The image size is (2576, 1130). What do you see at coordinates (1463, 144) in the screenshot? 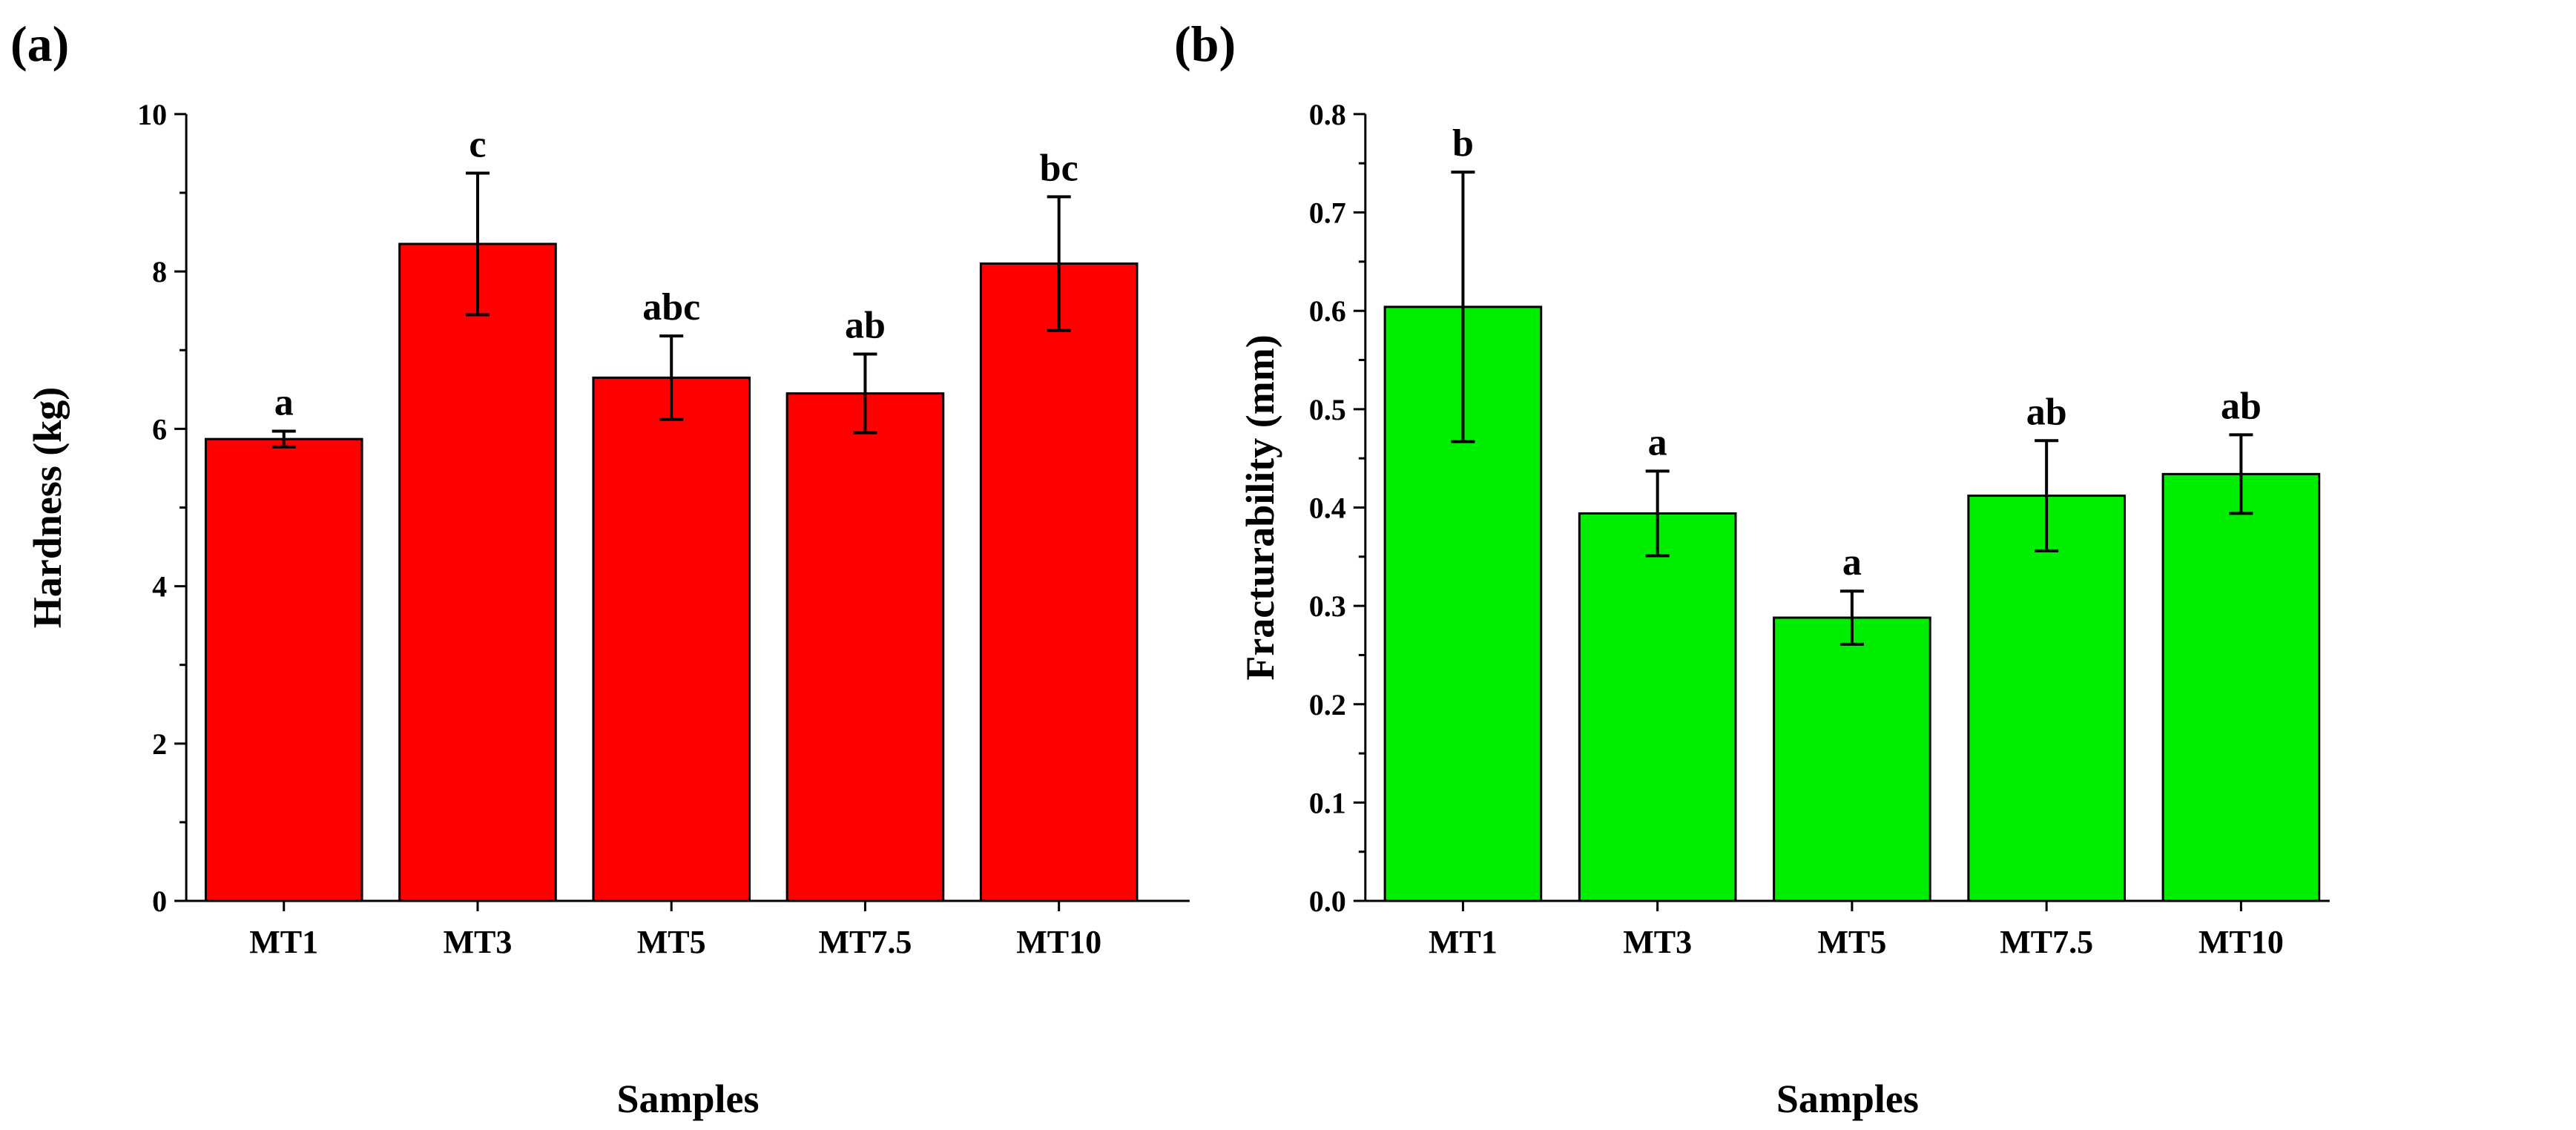
I see `significance-label: b` at bounding box center [1463, 144].